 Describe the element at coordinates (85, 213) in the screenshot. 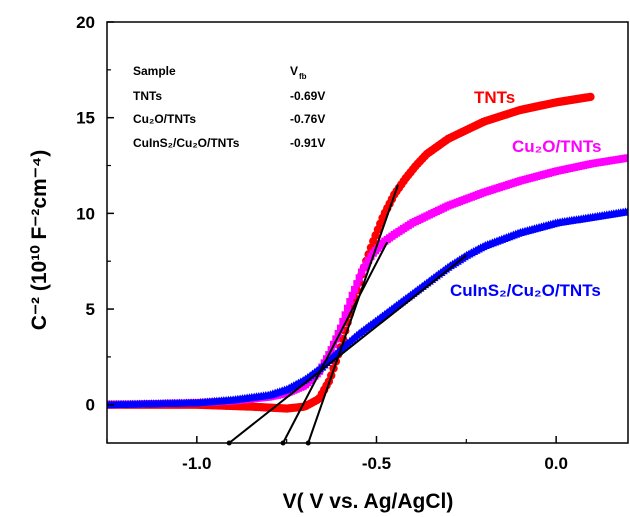

I see `y-tick-label: 10` at that location.